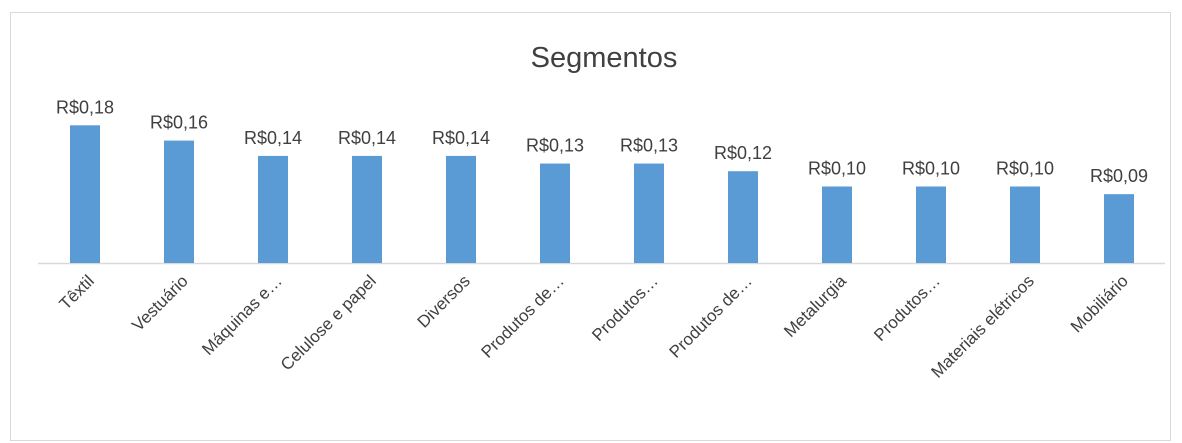 The height and width of the screenshot is (443, 1182). I want to click on data-label: R$0,16, so click(179, 123).